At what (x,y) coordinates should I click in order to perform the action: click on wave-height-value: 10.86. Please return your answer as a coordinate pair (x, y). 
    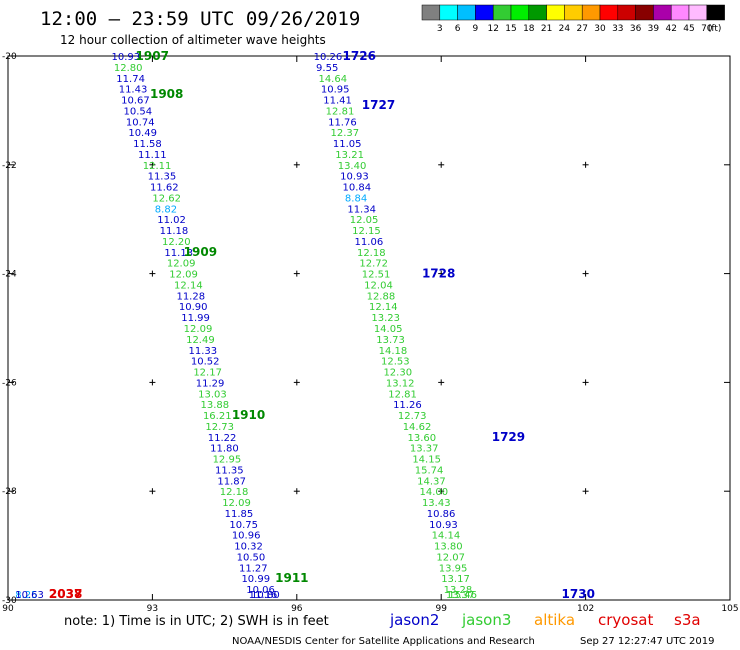
    Looking at the image, I should click on (441, 514).